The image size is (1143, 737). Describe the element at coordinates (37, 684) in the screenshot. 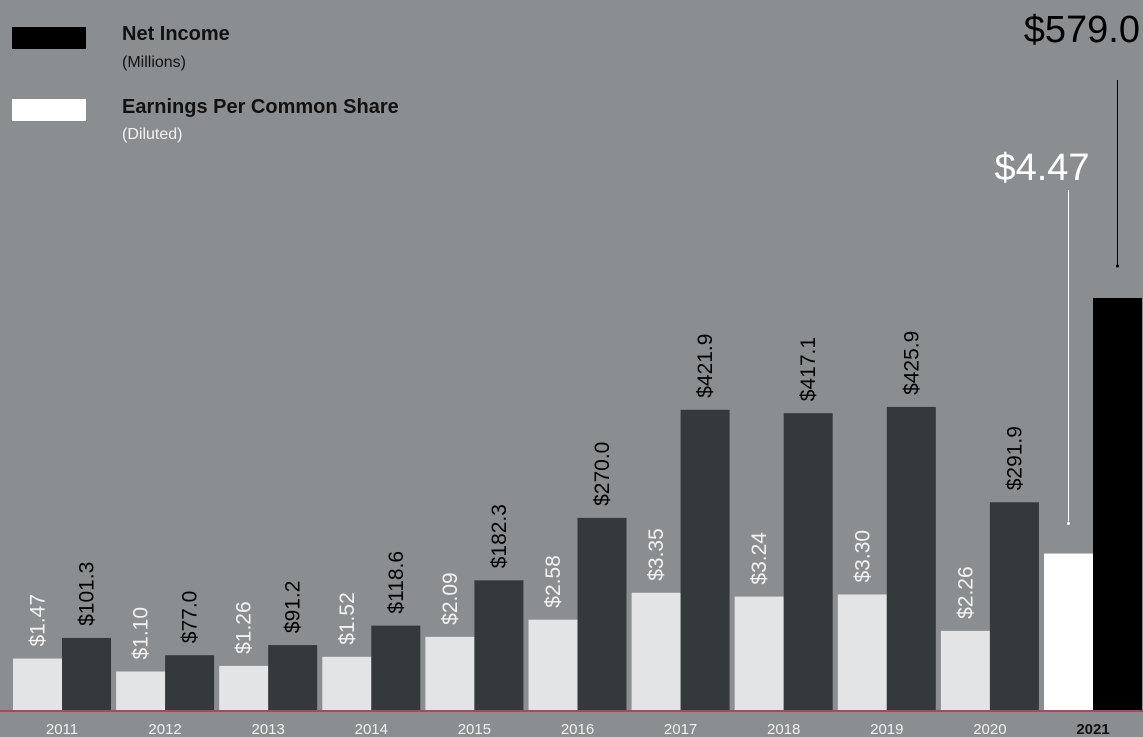

I see `eps-bar-2011` at that location.